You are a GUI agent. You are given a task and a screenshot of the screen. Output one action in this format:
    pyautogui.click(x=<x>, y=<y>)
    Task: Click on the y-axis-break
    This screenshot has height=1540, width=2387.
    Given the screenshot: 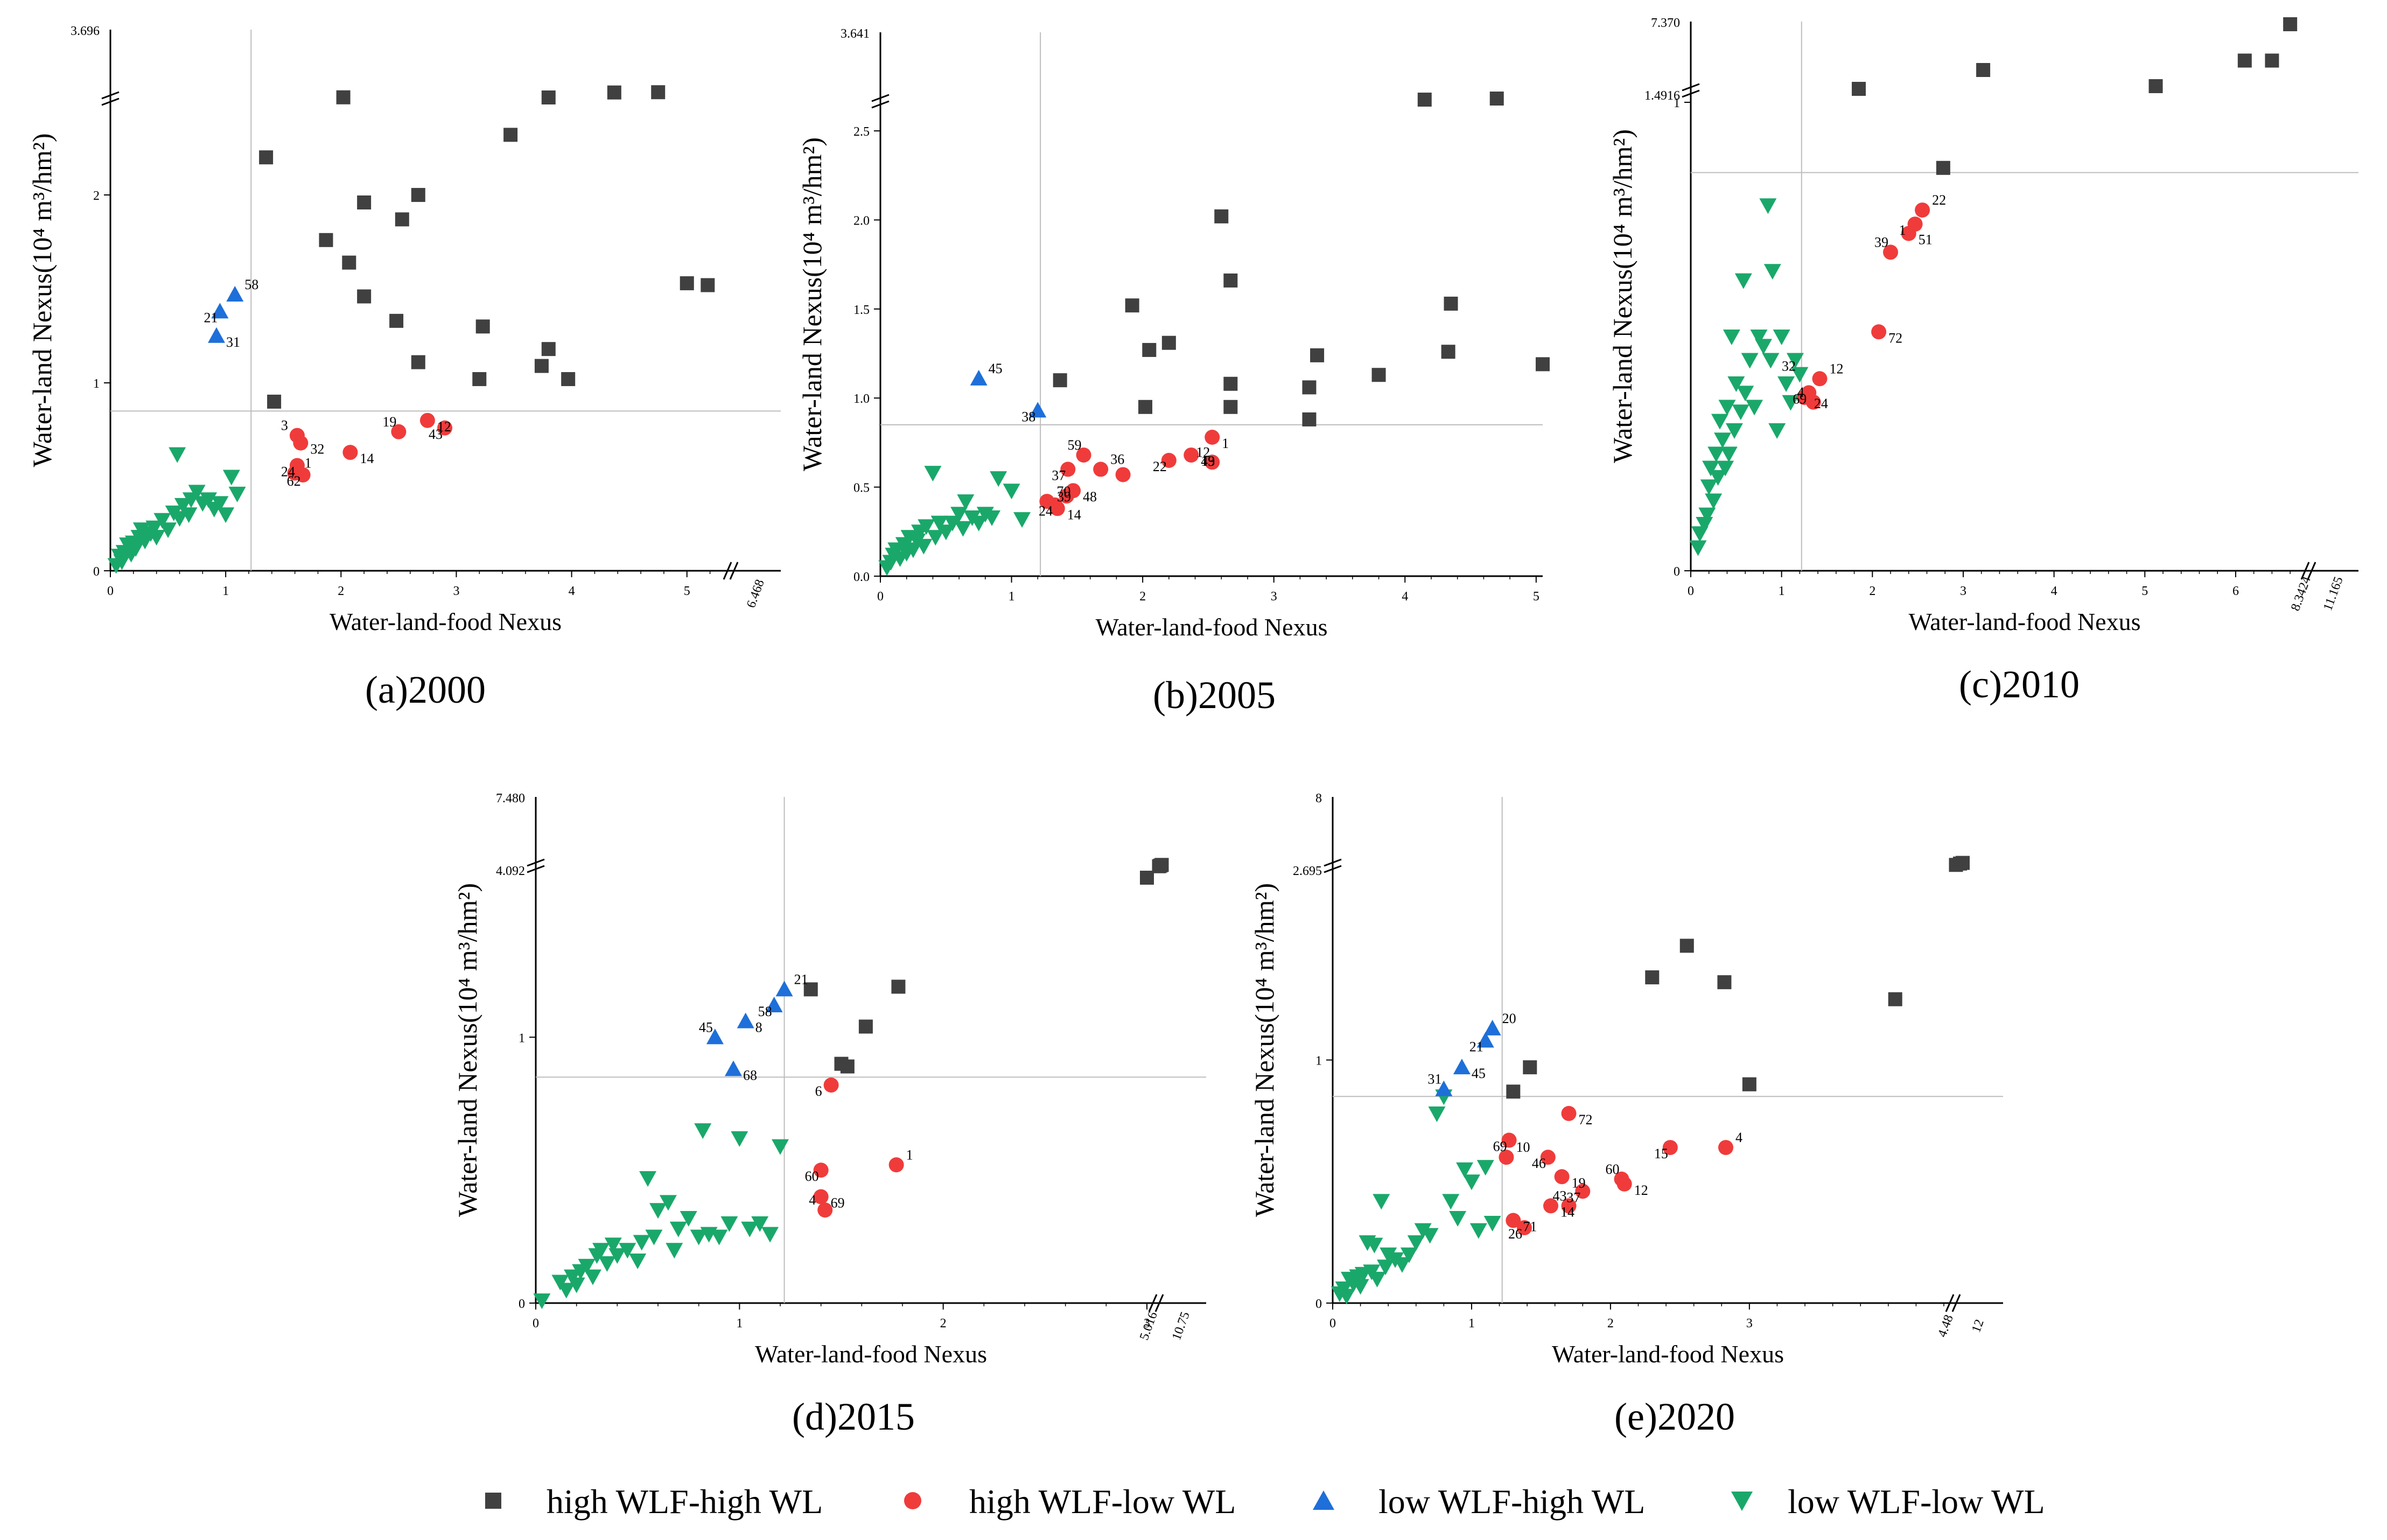 What is the action you would take?
    pyautogui.click(x=110, y=95)
    